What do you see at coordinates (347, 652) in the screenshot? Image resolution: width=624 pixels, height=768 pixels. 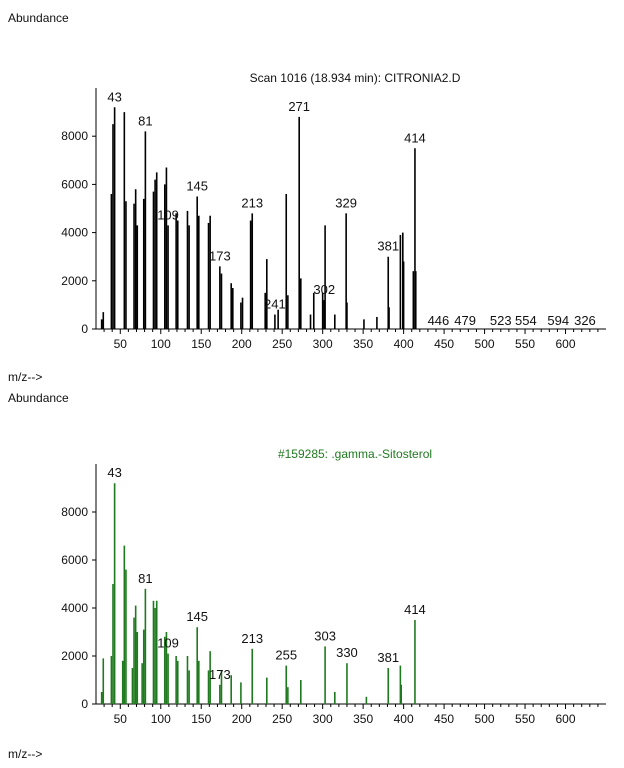 I see `peak-label: 330` at bounding box center [347, 652].